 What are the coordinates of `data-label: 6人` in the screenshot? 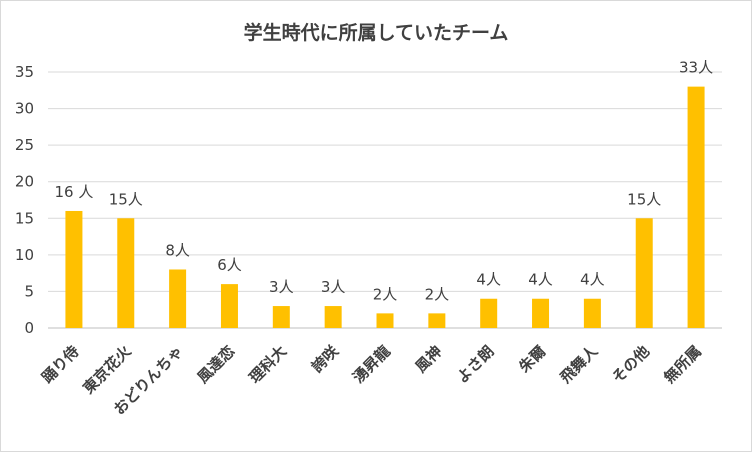 It's located at (229, 265).